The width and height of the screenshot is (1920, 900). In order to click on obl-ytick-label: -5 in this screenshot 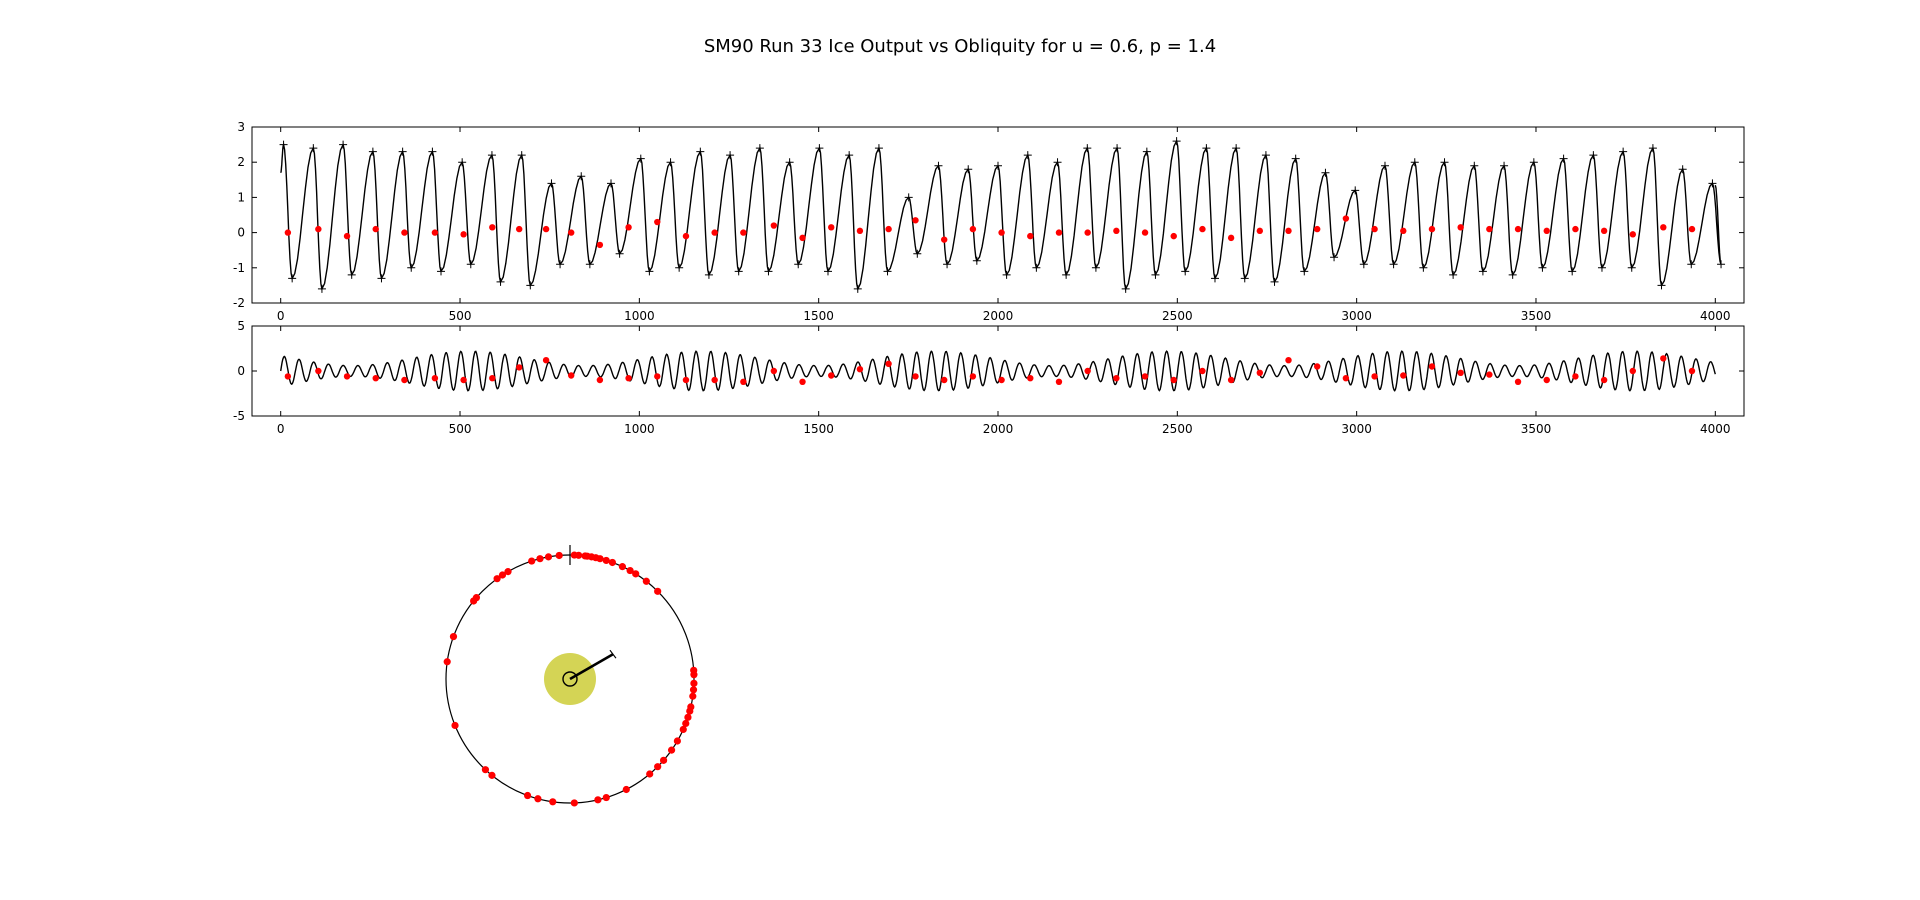, I will do `click(239, 416)`.